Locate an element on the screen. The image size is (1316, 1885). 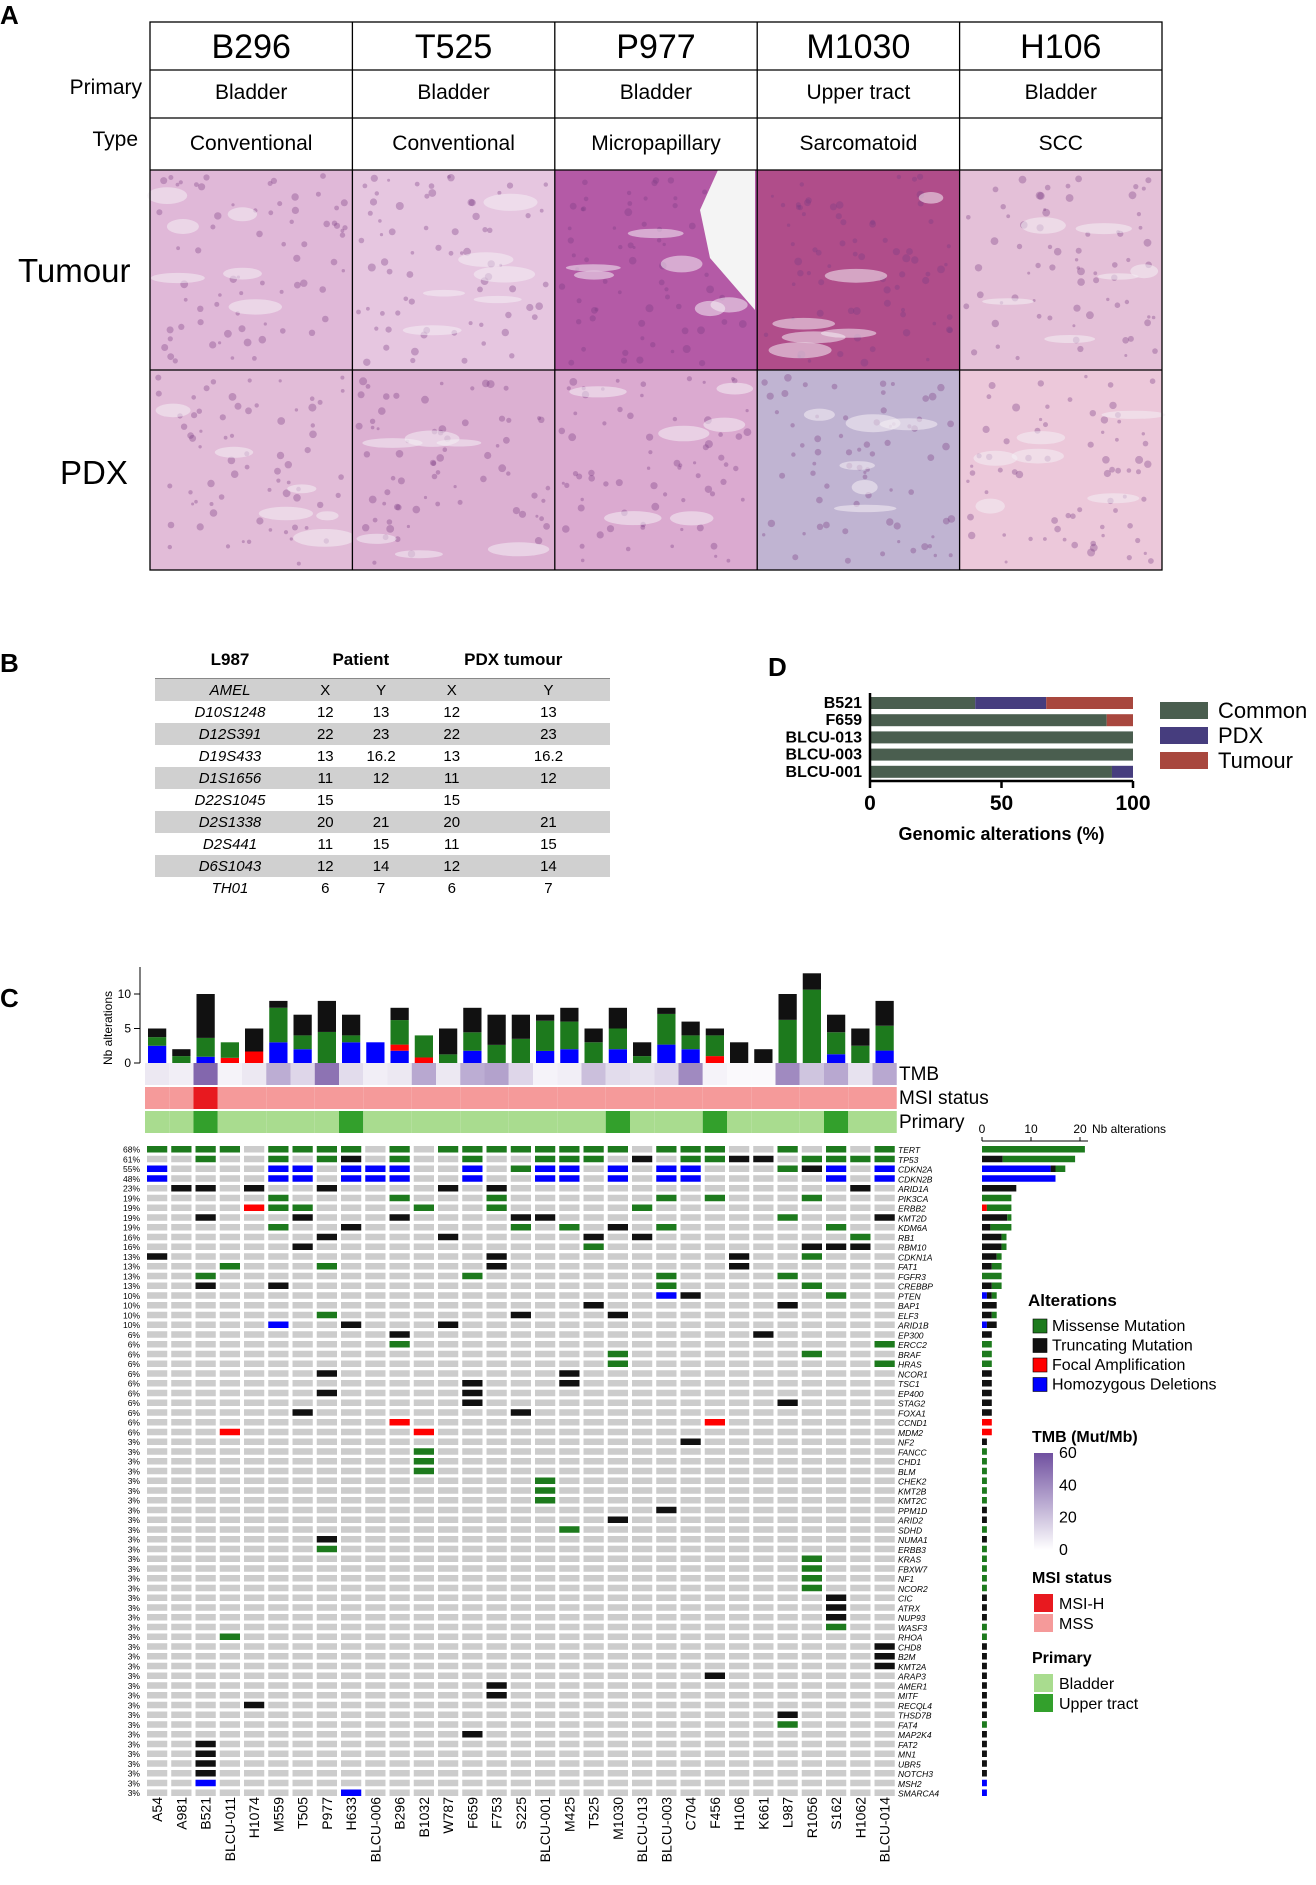
sample-label: F659 is located at coordinates (472, 1813).